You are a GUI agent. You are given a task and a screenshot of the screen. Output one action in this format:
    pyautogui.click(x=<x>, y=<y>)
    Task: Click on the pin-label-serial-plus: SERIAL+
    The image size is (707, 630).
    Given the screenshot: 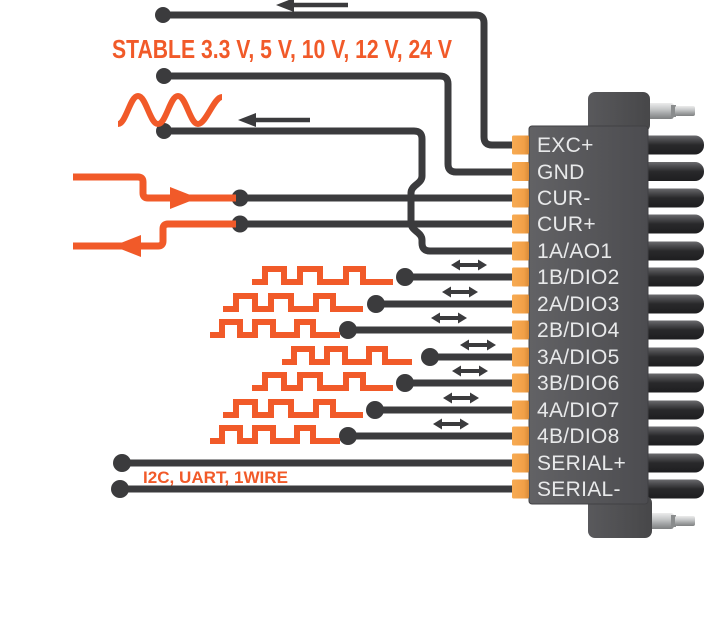 What is the action you would take?
    pyautogui.click(x=581, y=463)
    